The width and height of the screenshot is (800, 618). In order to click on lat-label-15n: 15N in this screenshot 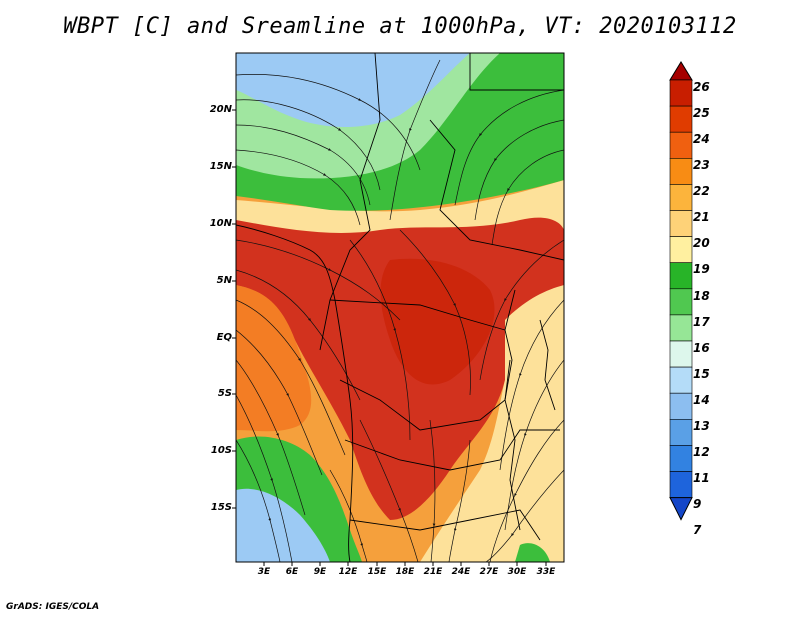, I will do `click(220, 166)`.